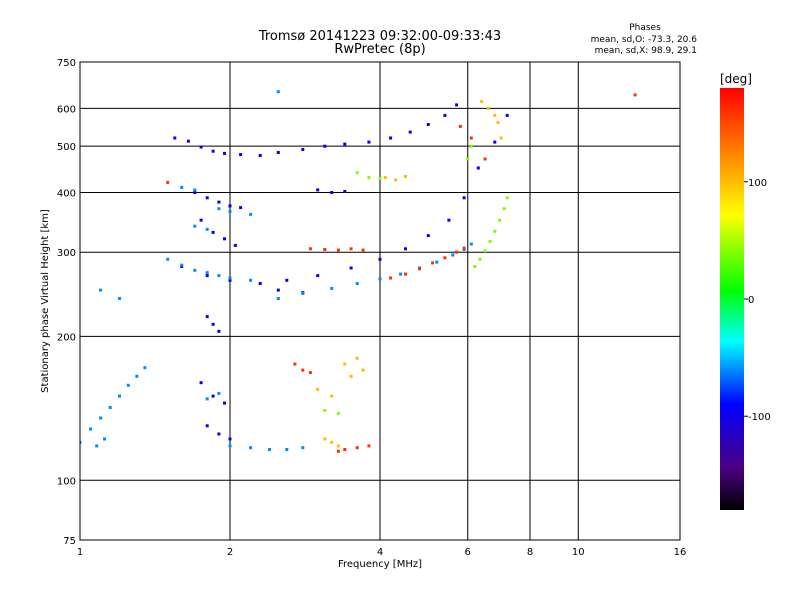  I want to click on chart-subtitle: RwPretec (8p), so click(379, 49).